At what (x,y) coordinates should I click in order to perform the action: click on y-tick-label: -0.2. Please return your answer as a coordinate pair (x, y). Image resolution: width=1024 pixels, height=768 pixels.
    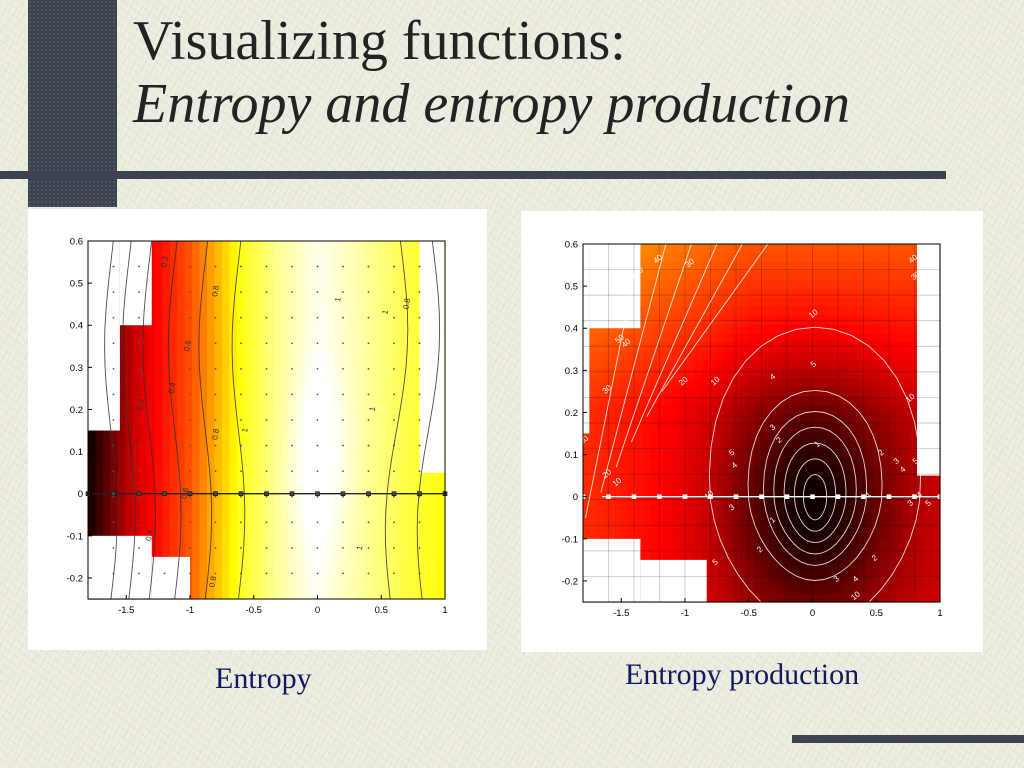
    Looking at the image, I should click on (570, 581).